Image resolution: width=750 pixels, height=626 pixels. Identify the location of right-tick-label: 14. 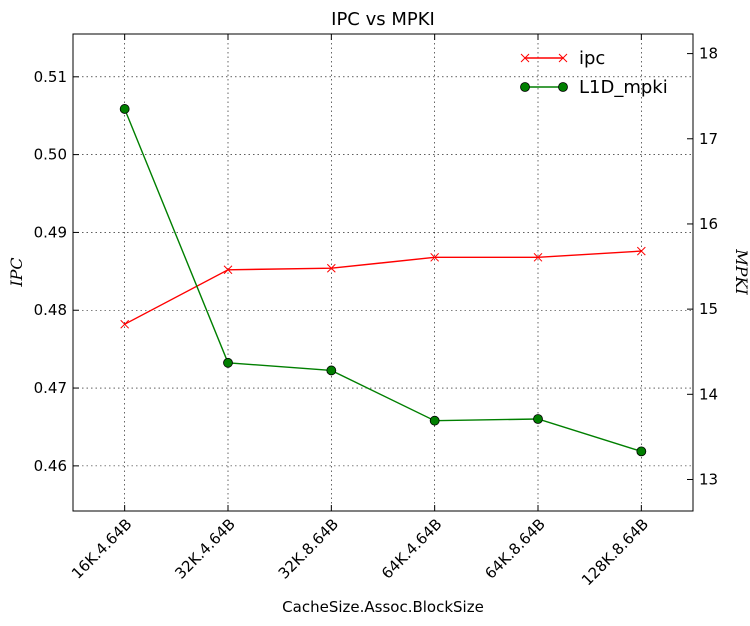
(708, 394).